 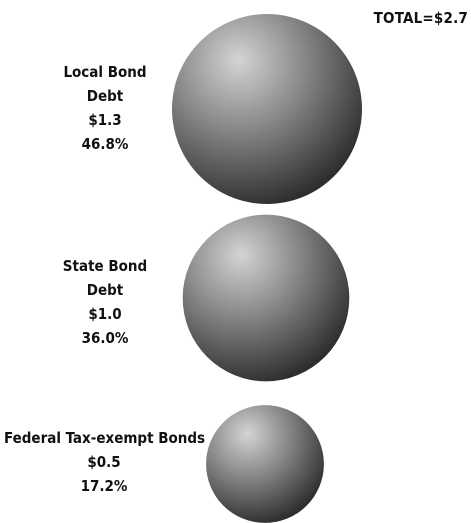 I want to click on series-name-line-1: State Bond, so click(x=105, y=266).